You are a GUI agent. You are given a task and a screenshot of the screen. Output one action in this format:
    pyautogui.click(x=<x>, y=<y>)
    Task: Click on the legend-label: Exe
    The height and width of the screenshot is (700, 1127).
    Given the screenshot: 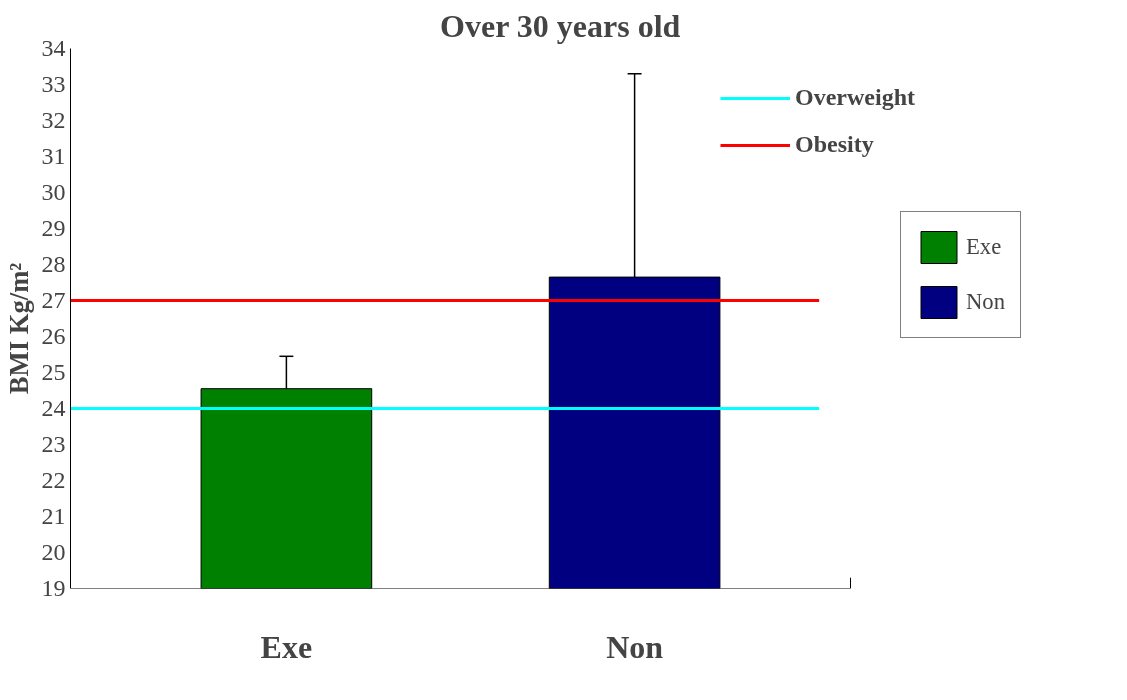 What is the action you would take?
    pyautogui.click(x=984, y=247)
    